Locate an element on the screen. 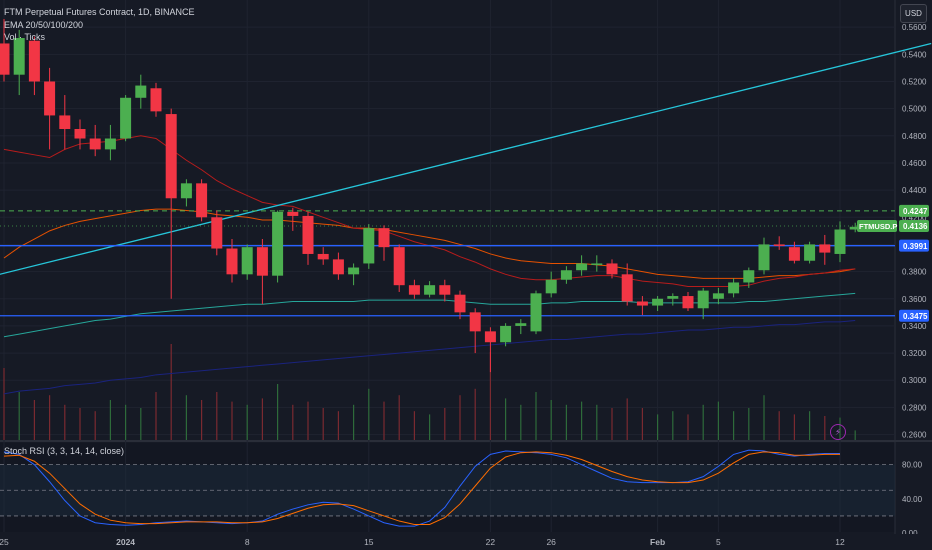 This screenshot has height=550, width=932. ema-legend: EMA 20/50/100/200 is located at coordinates (44, 24).